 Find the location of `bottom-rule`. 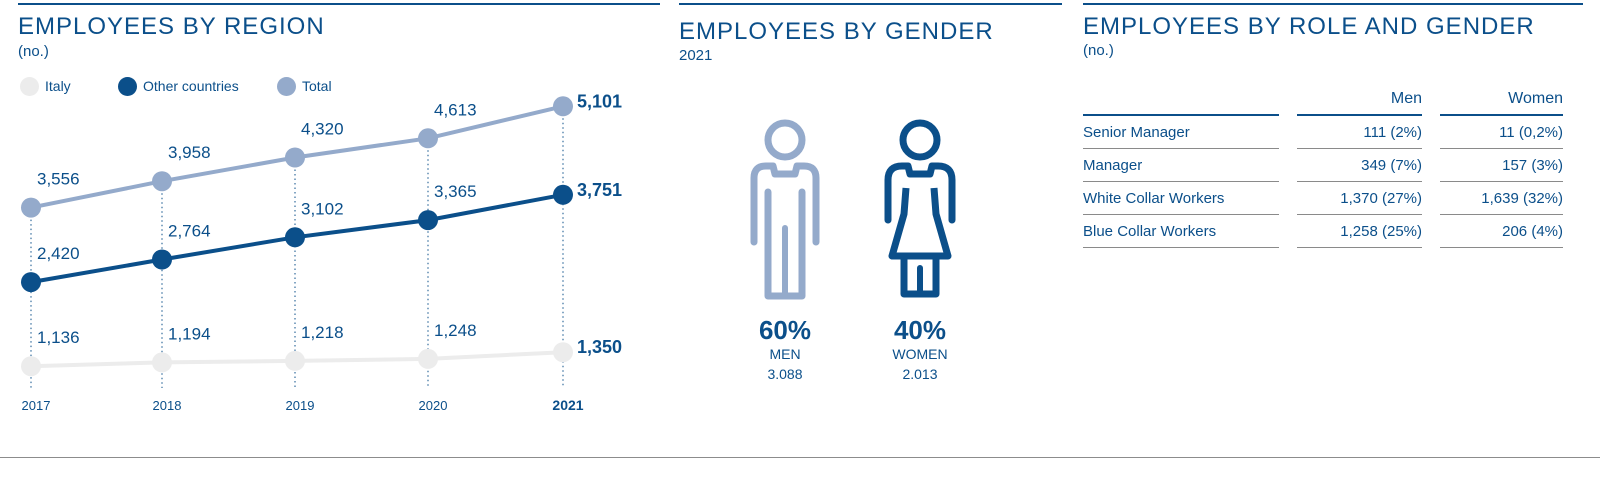

bottom-rule is located at coordinates (800, 457).